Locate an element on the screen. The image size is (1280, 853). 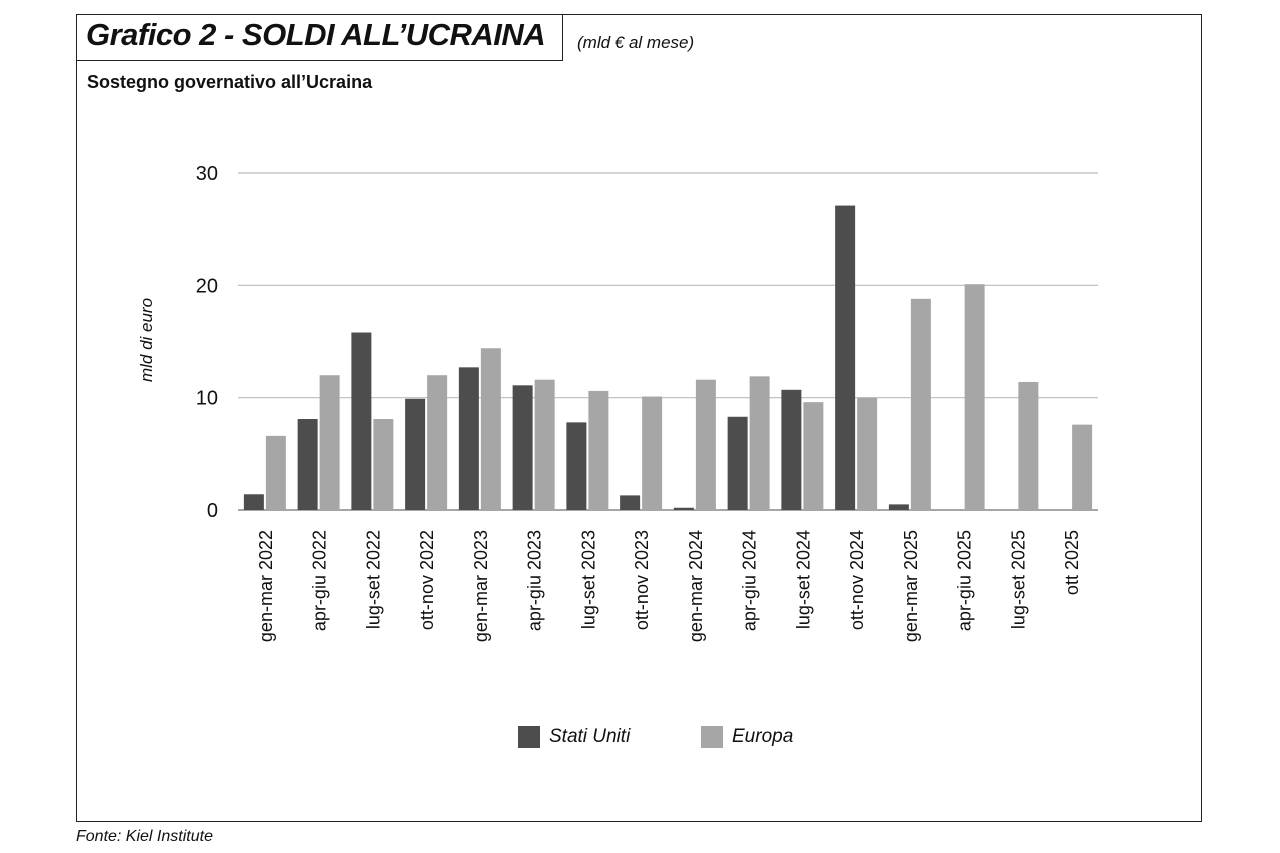
legend-item-stati-uniti: Stati Uniti is located at coordinates (574, 737).